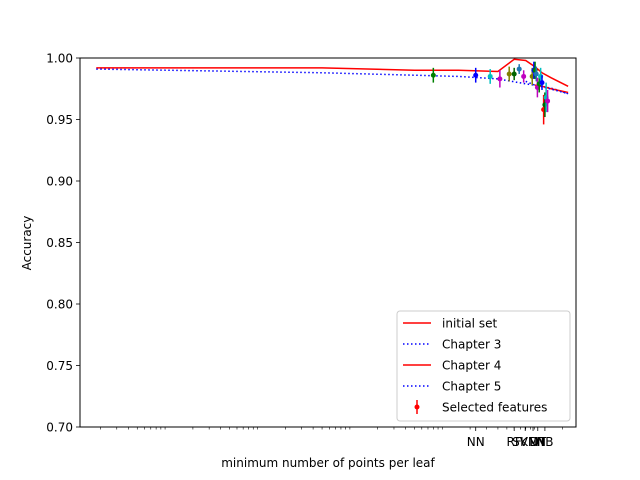  I want to click on y-tick-label: 0.80, so click(59, 305).